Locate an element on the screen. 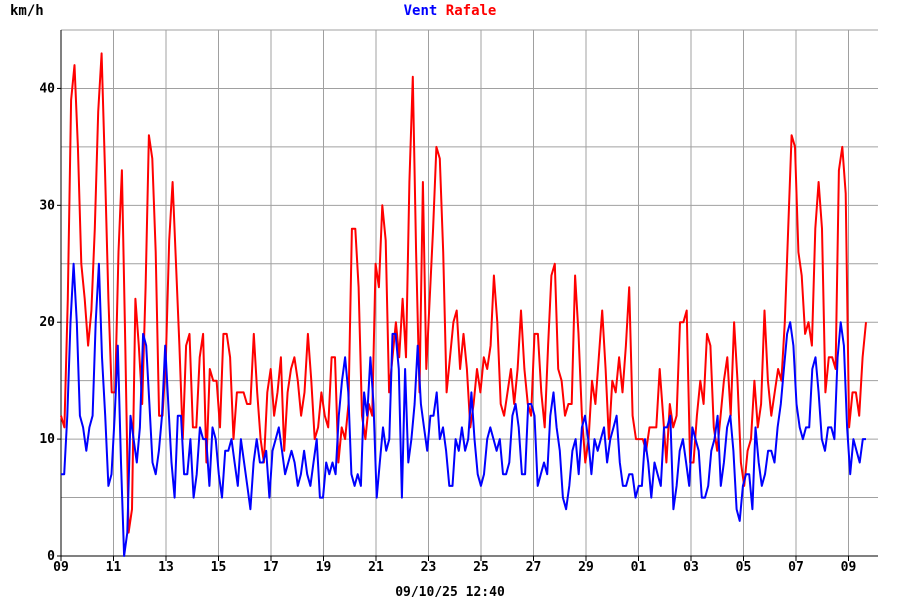 The image size is (900, 600). x-tick-label: 05 is located at coordinates (744, 567).